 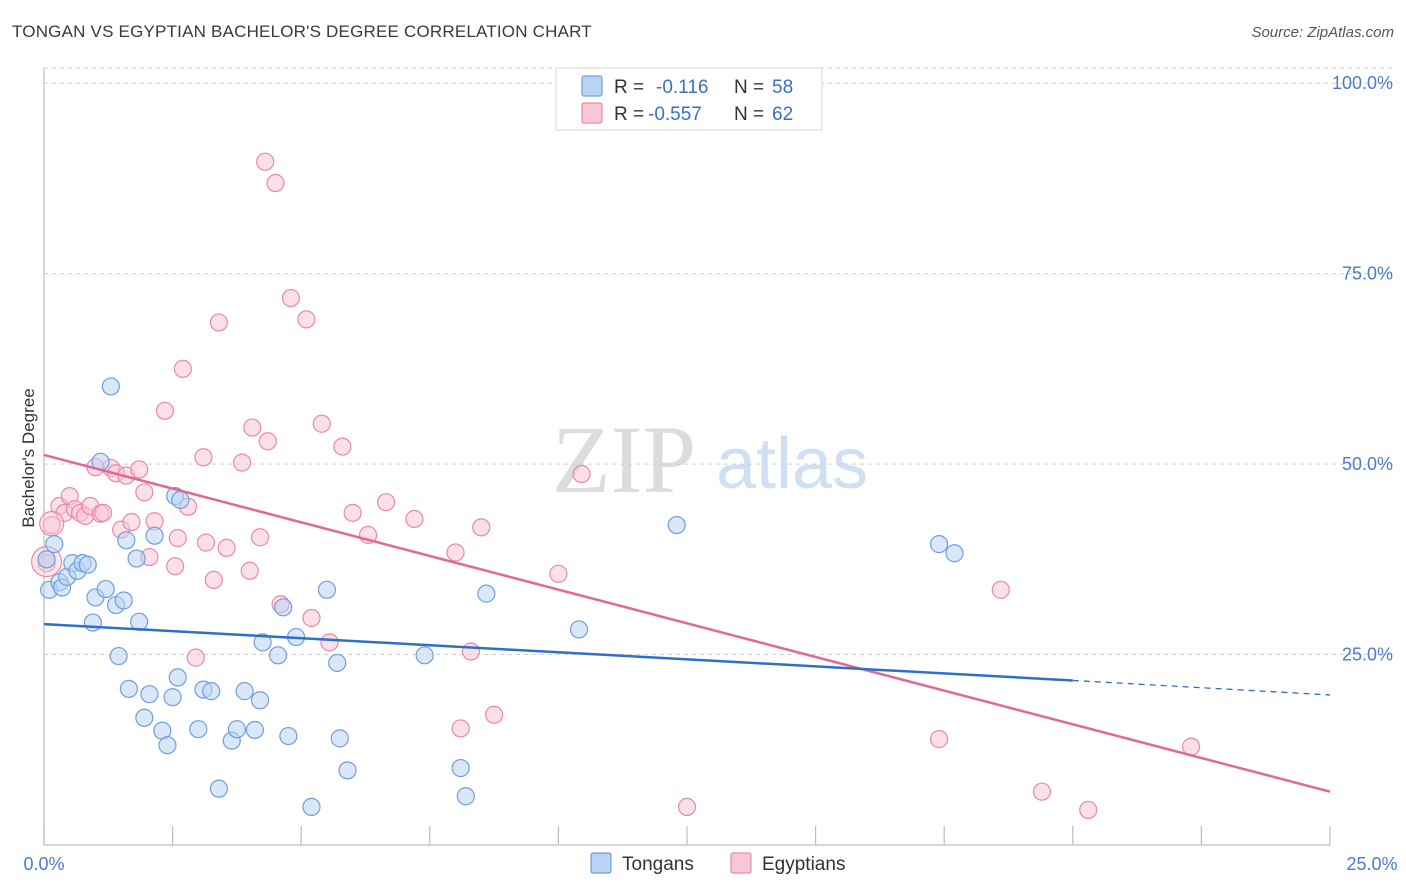 I want to click on source-label: Source: ZipAtlas.com, so click(x=1322, y=32).